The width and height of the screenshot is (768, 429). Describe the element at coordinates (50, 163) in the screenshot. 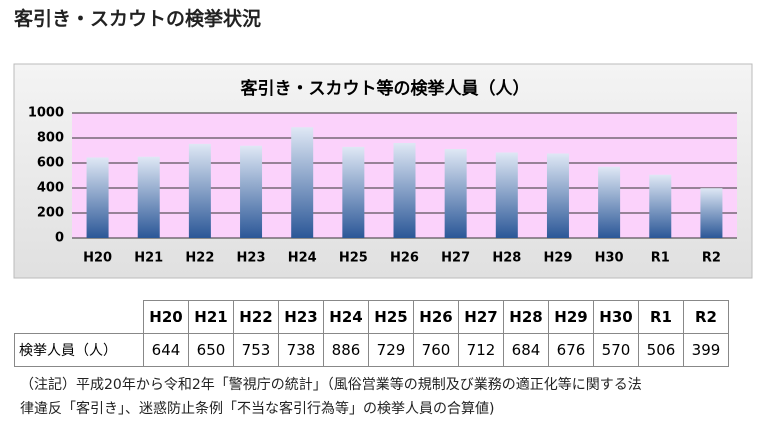

I see `y-tick-label: 600` at that location.